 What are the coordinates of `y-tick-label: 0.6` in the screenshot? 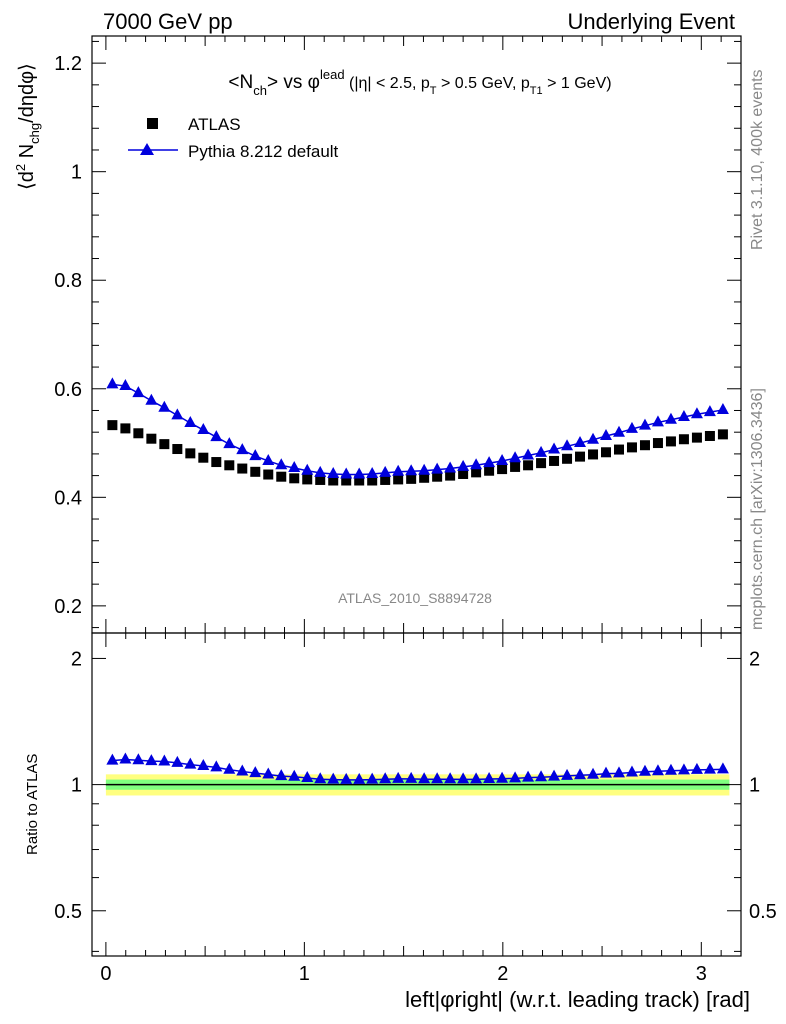 It's located at (68, 390).